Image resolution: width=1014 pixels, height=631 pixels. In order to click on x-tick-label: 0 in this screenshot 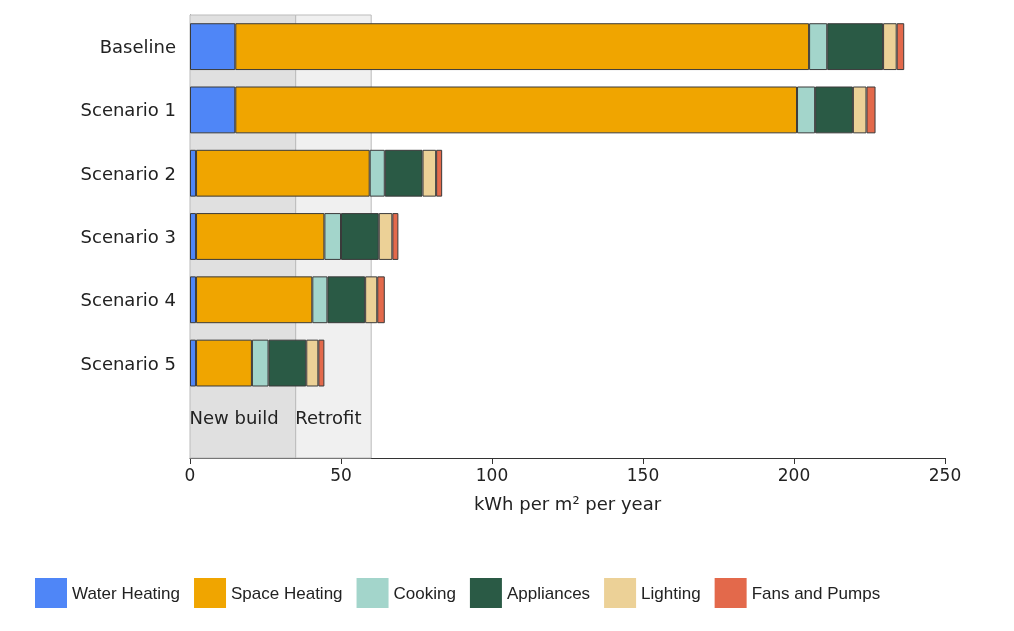, I will do `click(190, 474)`.